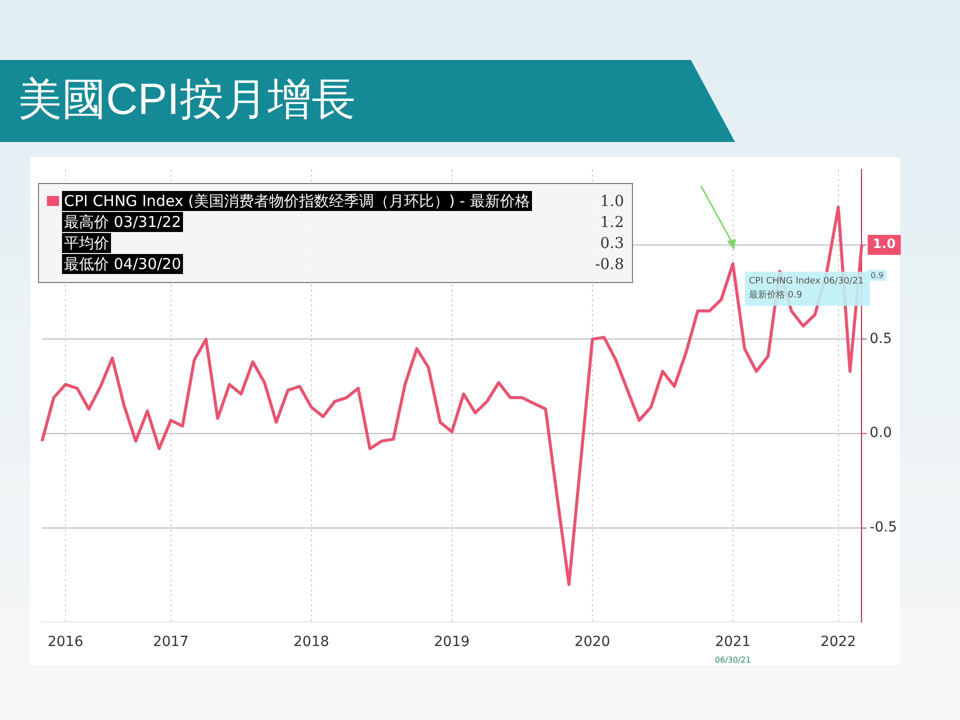 The height and width of the screenshot is (720, 960). What do you see at coordinates (877, 275) in the screenshot?
I see `text: 0.9` at bounding box center [877, 275].